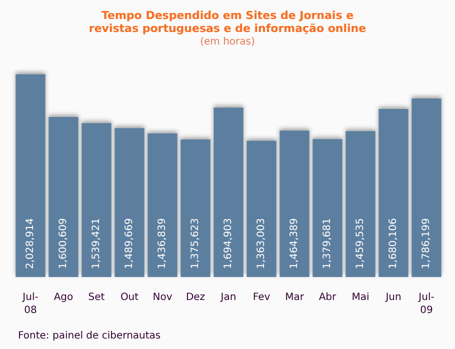 This screenshot has height=349, width=455. Describe the element at coordinates (129, 297) in the screenshot. I see `x-tick-label: Out` at that location.